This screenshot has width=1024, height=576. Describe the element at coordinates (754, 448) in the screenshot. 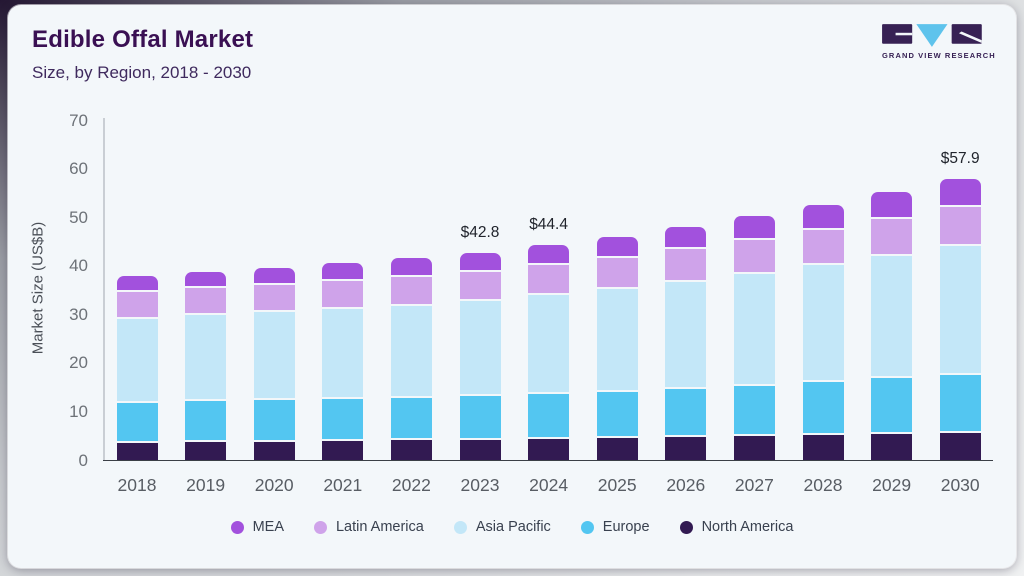

I see `bar-segment-north-america-2027` at that location.